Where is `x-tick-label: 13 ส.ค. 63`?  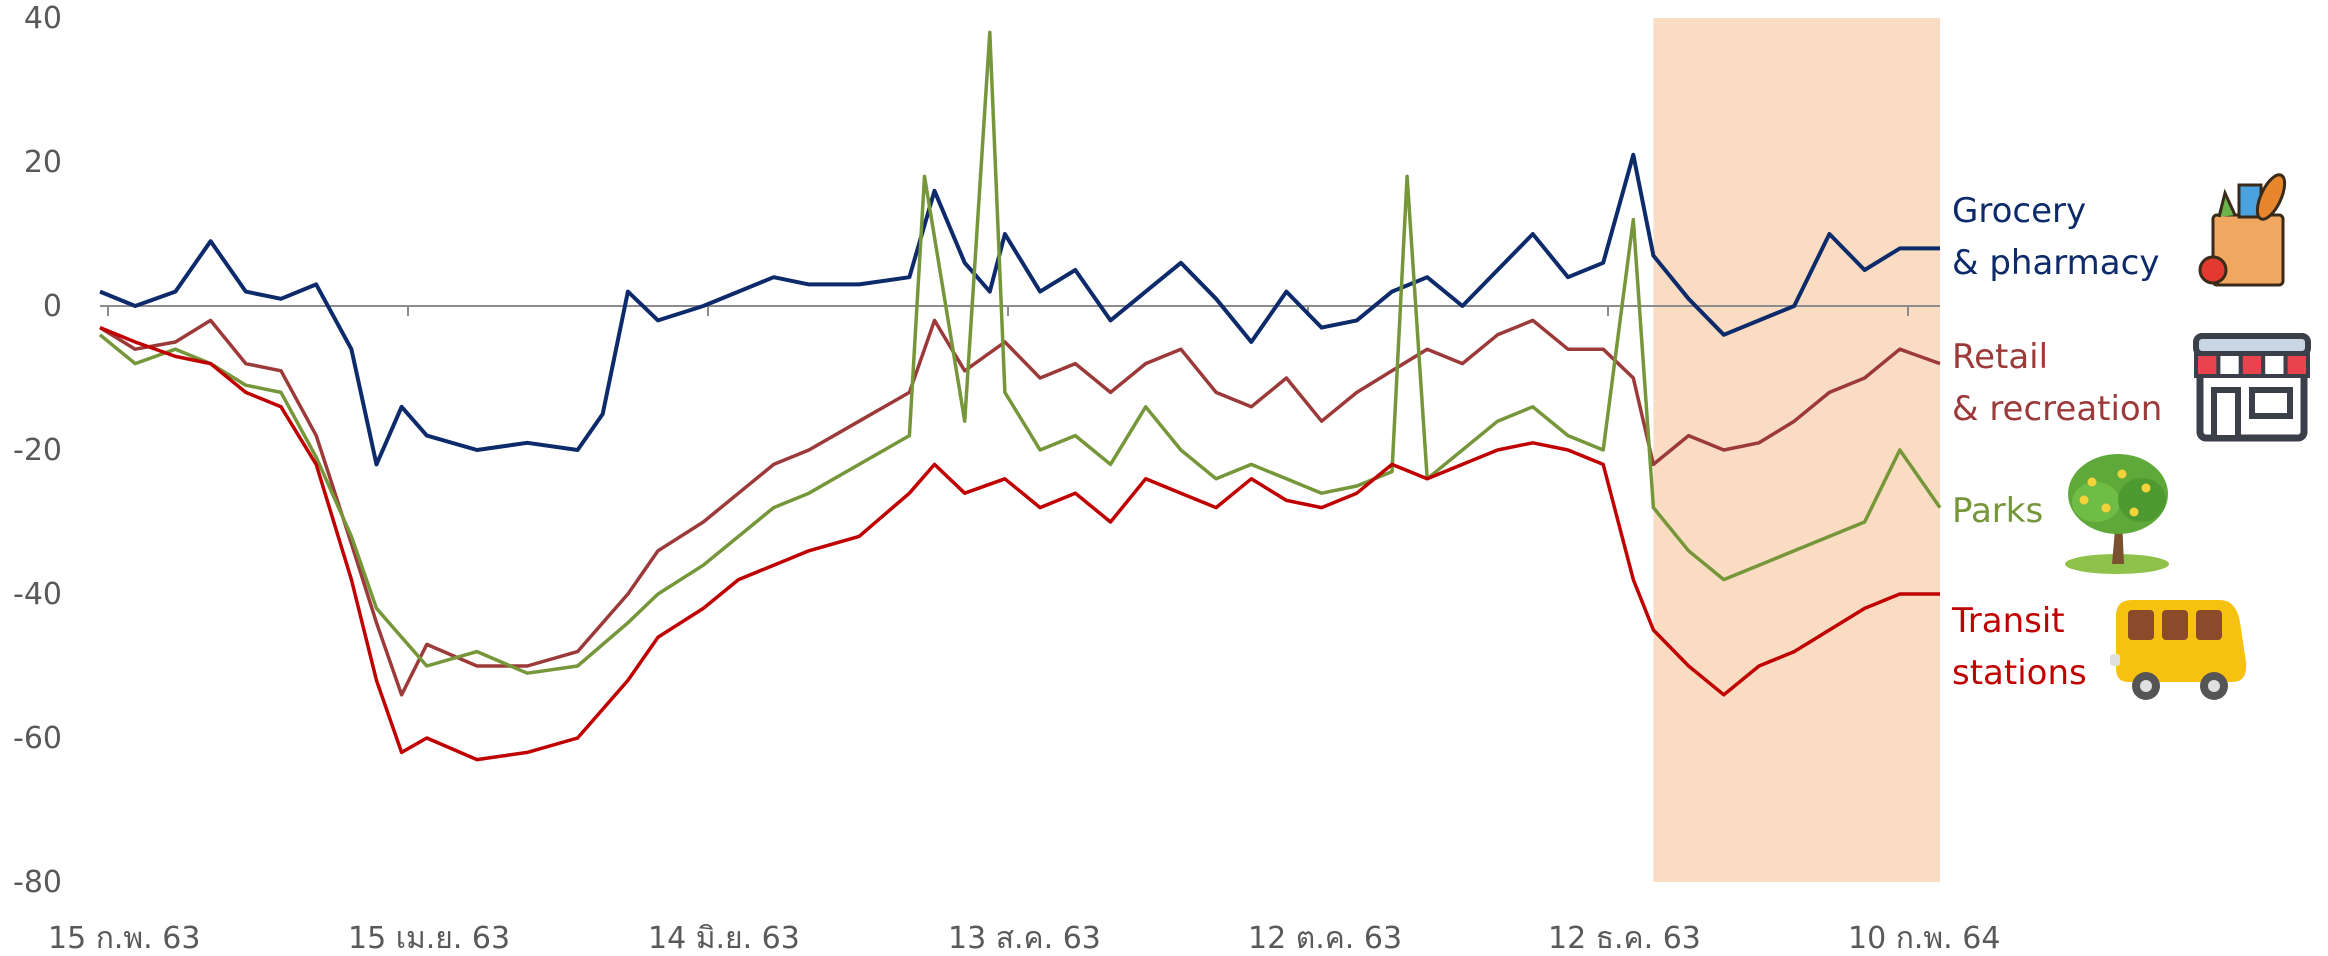
x-tick-label: 13 ส.ค. 63 is located at coordinates (1024, 938).